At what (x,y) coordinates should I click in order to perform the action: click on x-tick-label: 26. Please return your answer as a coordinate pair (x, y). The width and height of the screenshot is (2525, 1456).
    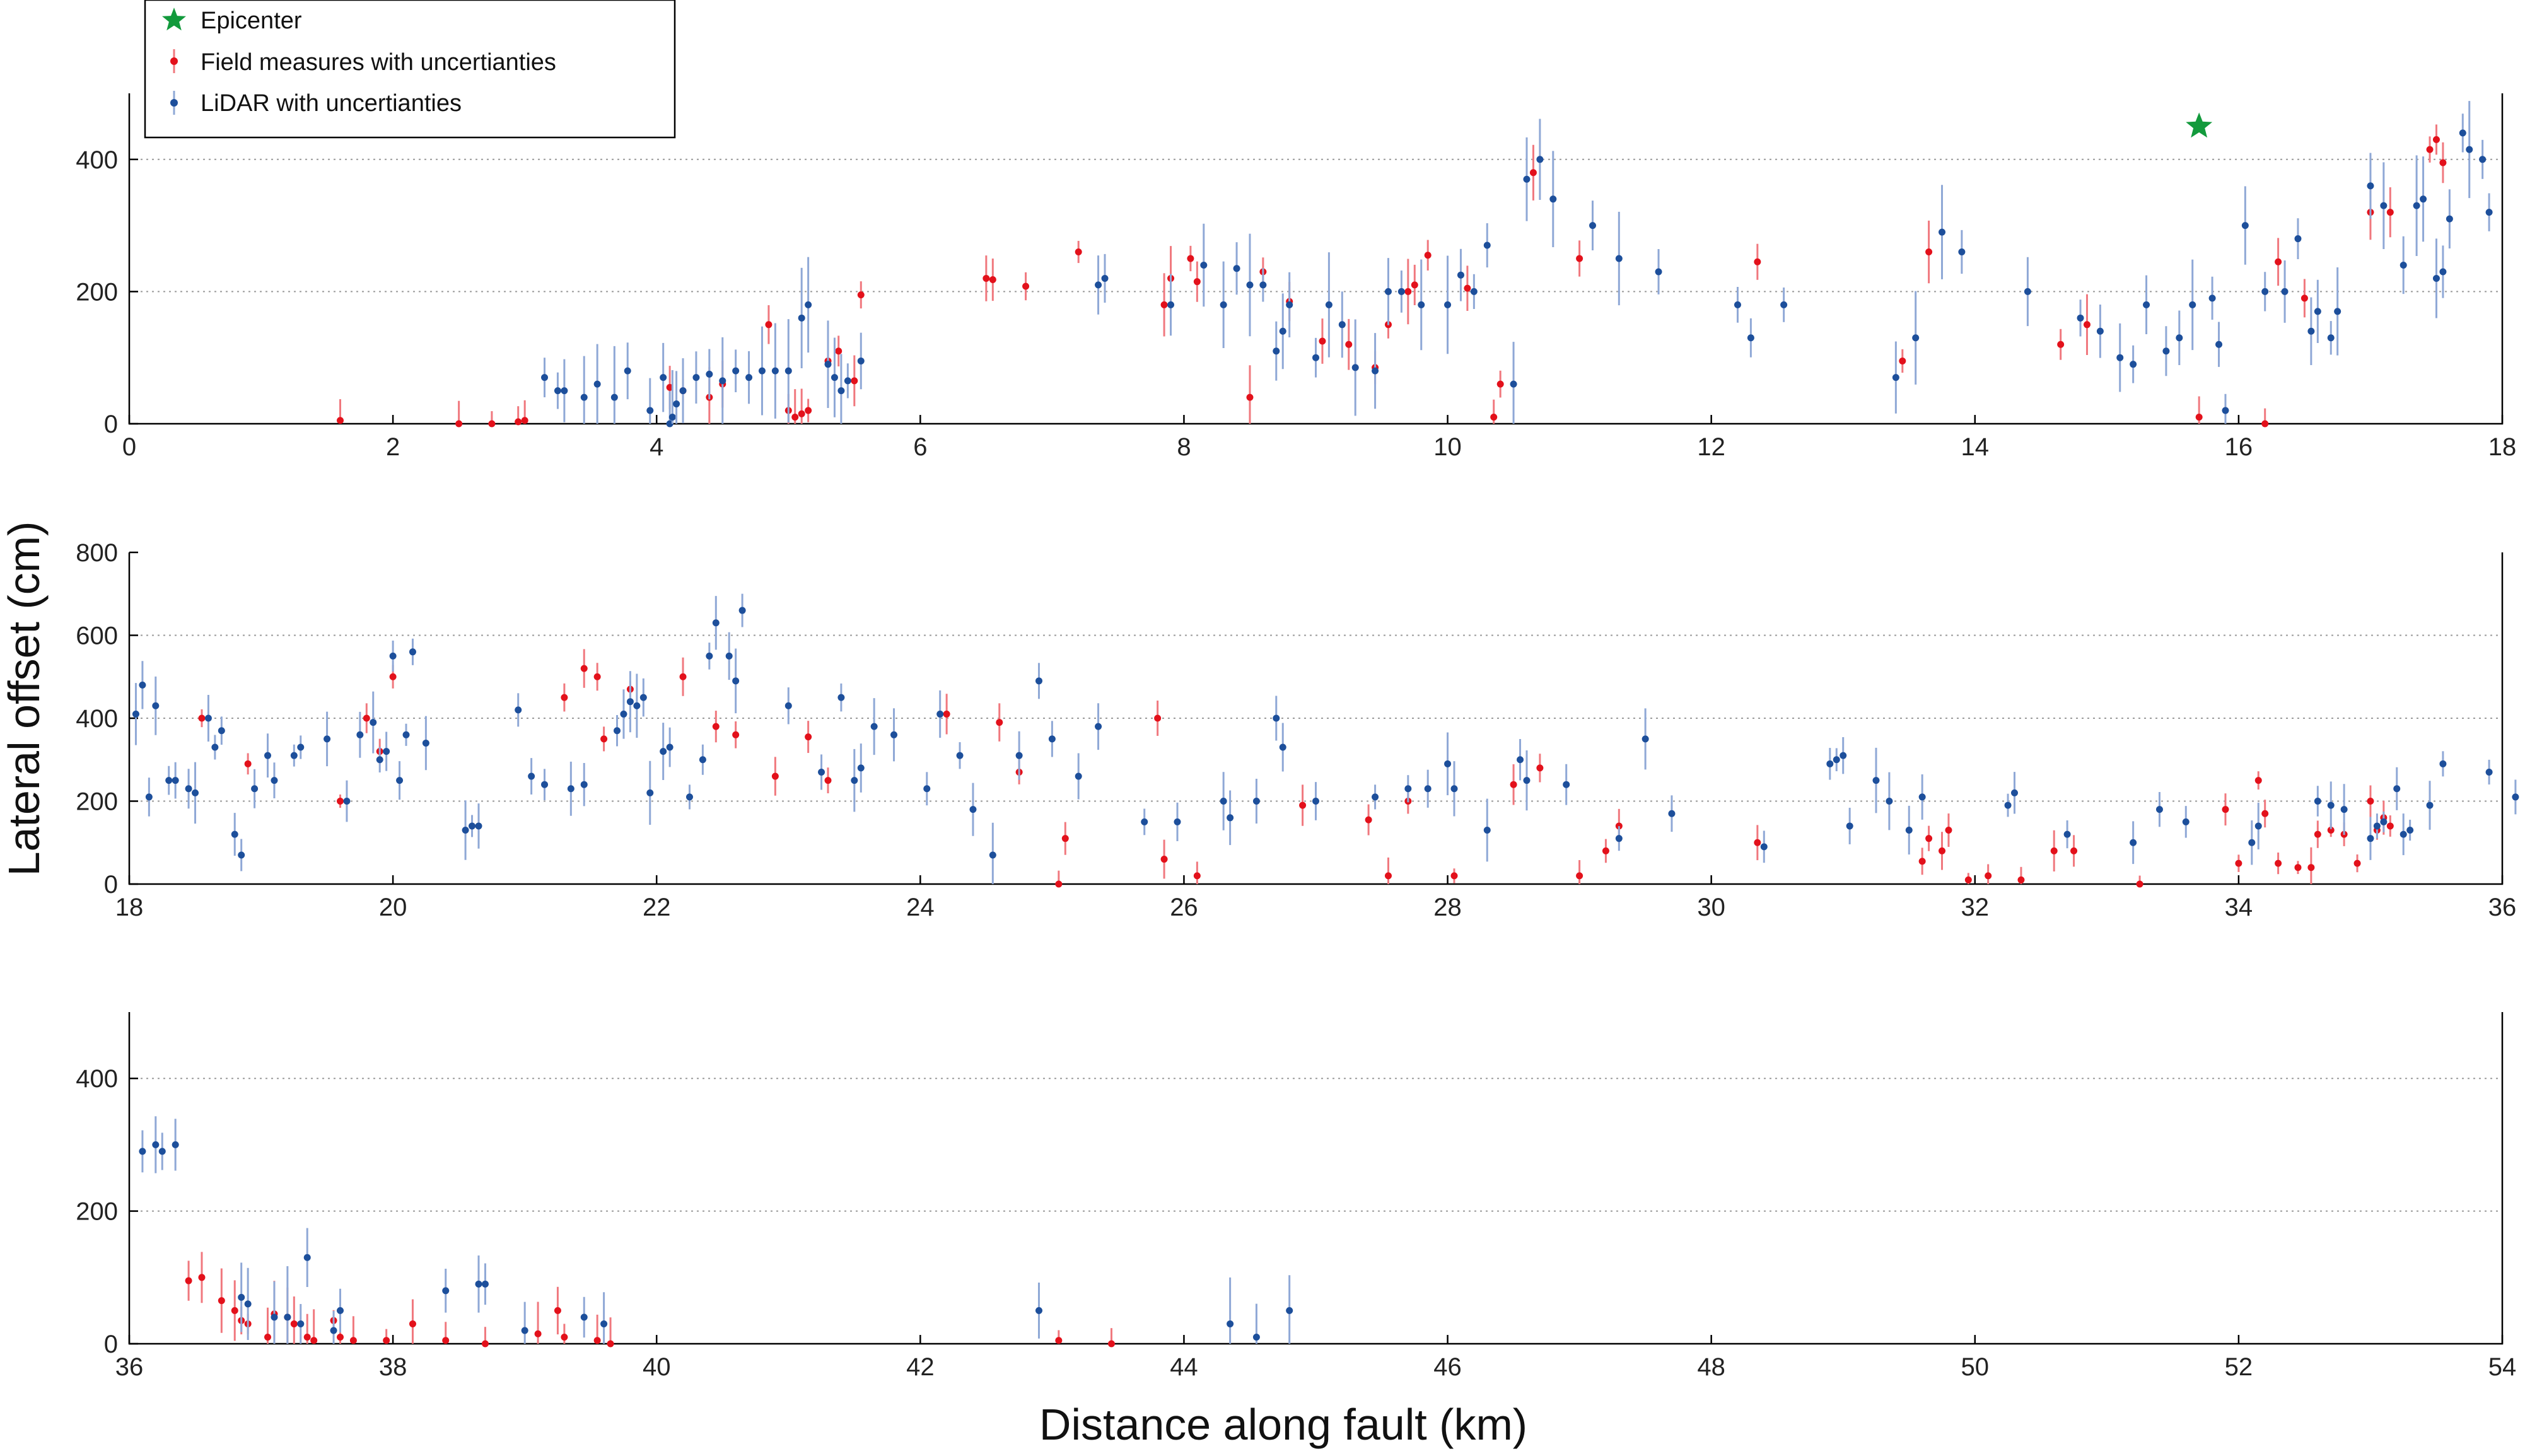
    Looking at the image, I should click on (1184, 907).